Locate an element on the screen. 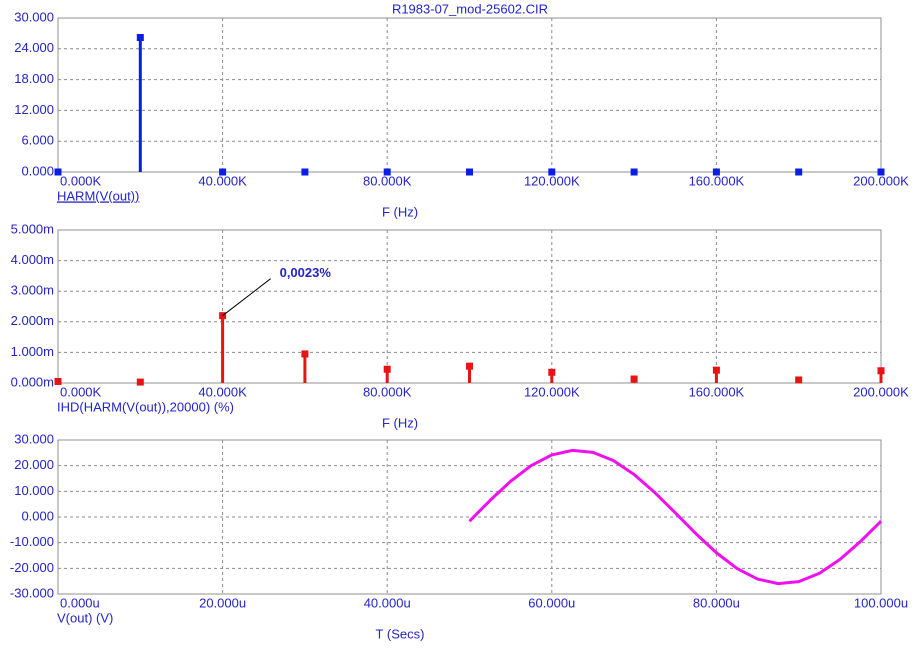 This screenshot has width=919, height=650. x-tick-label: 60.000u is located at coordinates (551, 602).